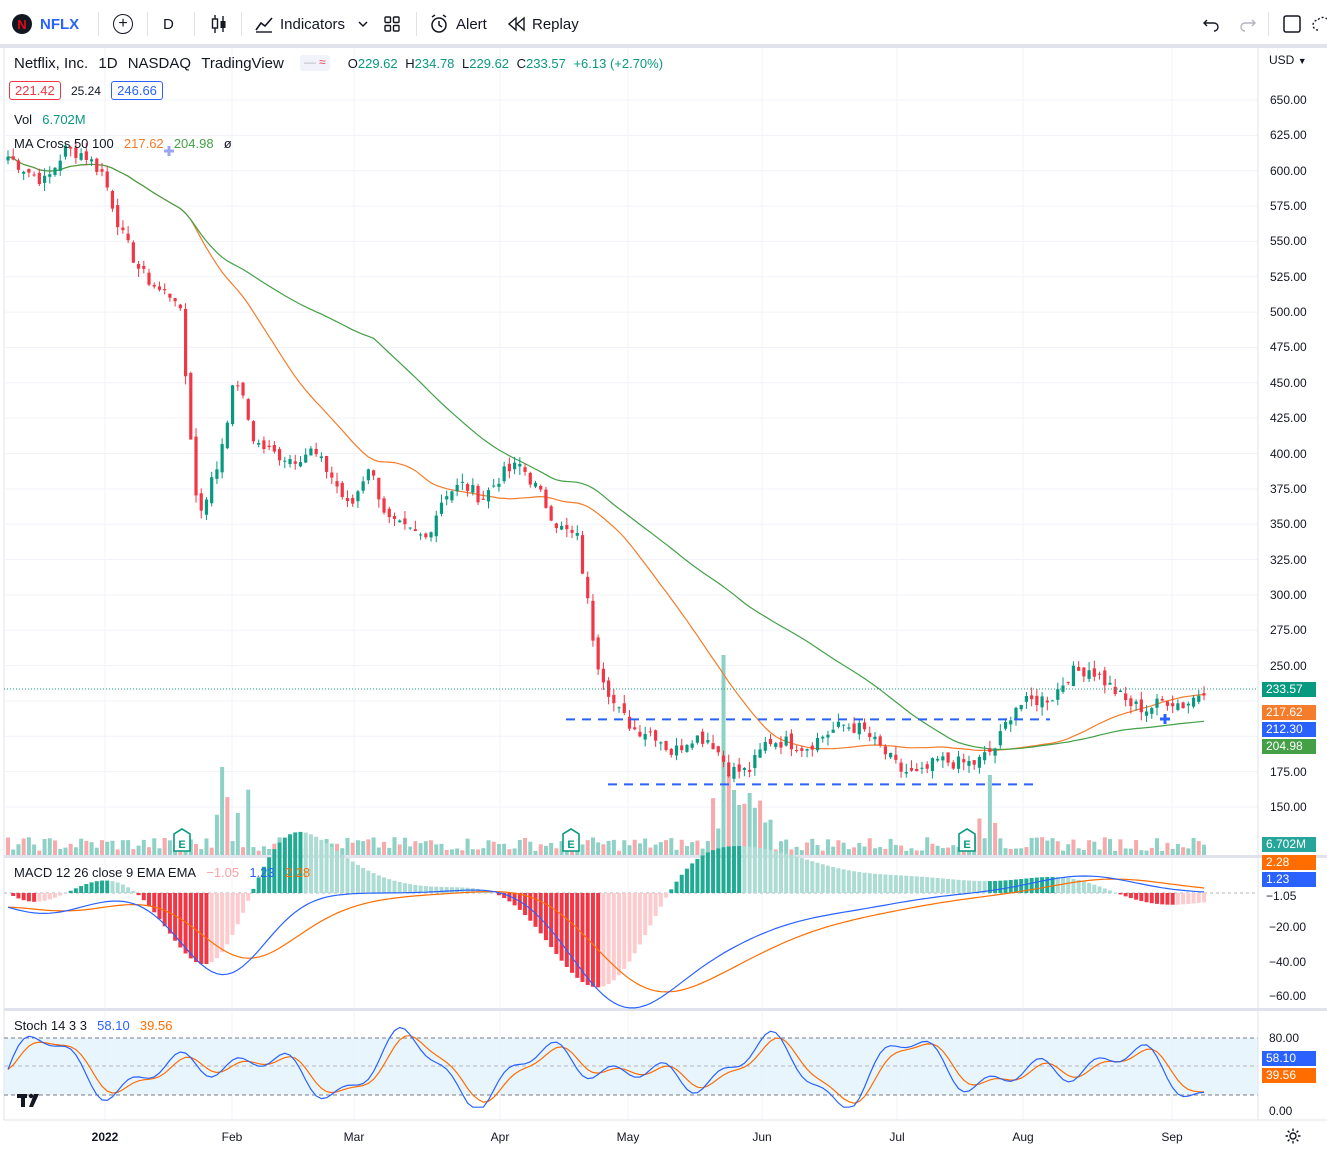 This screenshot has width=1327, height=1152. What do you see at coordinates (897, 1137) in the screenshot?
I see `time-axis-label: Jul` at bounding box center [897, 1137].